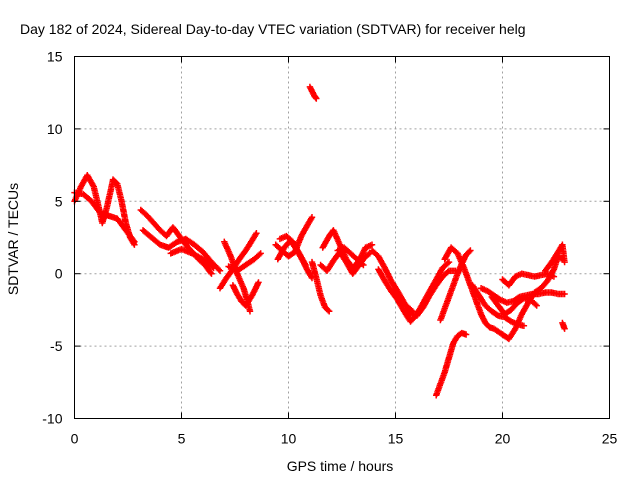 This screenshot has height=480, width=640. Describe the element at coordinates (503, 439) in the screenshot. I see `x-tick-label: 20` at that location.